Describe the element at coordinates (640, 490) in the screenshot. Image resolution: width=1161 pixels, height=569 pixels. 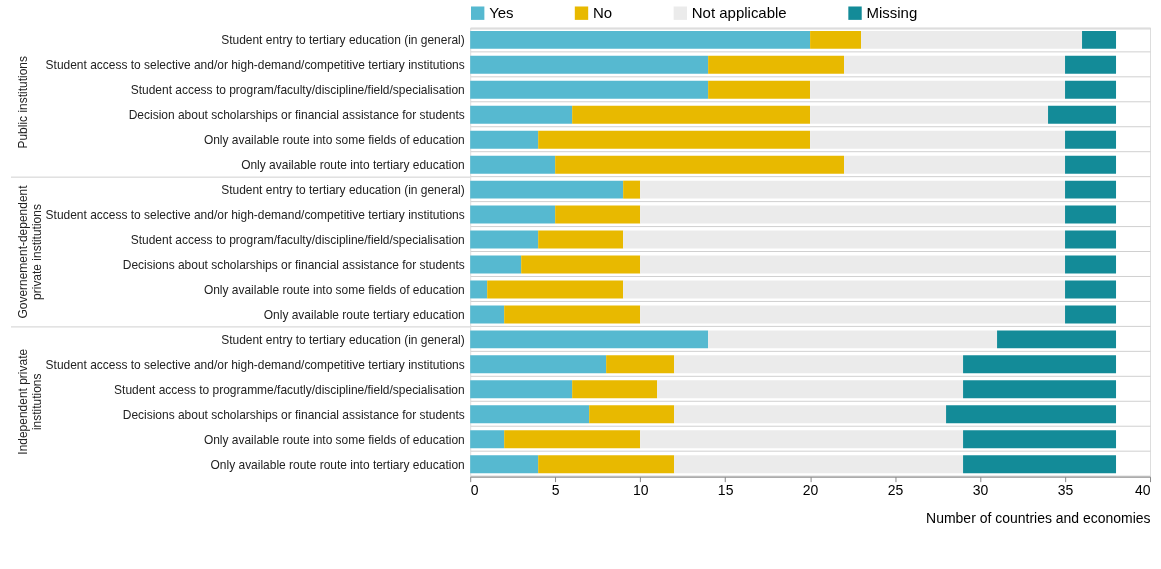
I see `x-tick-label: 10` at that location.